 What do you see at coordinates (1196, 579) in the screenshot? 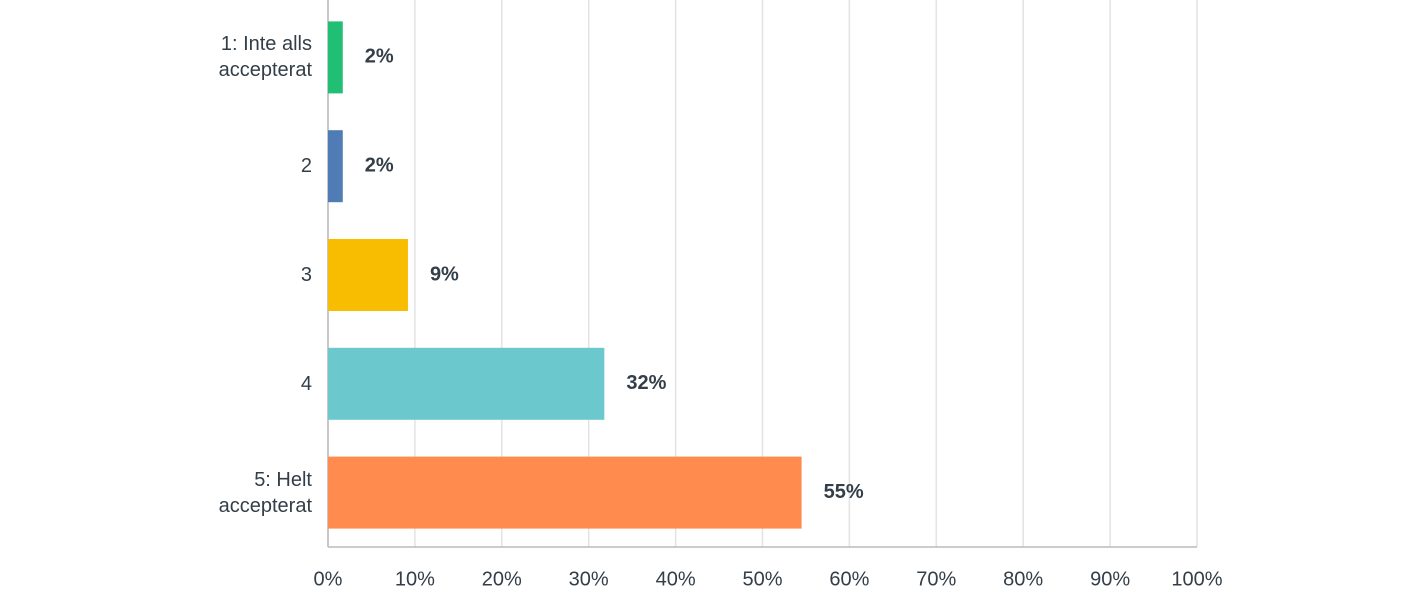
I see `x-tick-label: 100%` at bounding box center [1196, 579].